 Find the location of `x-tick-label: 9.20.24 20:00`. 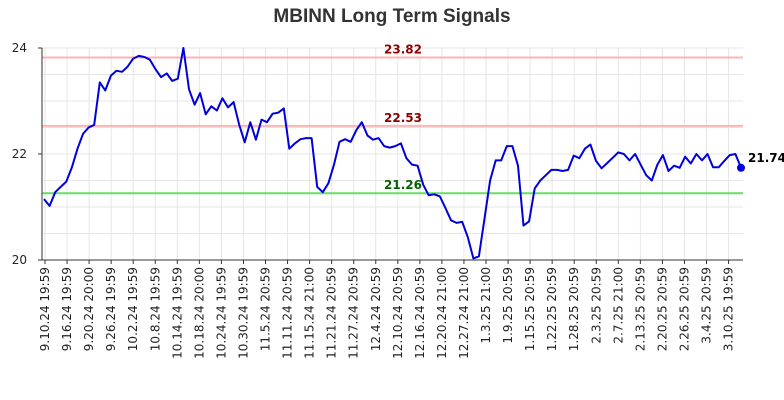

x-tick-label: 9.20.24 20:00 is located at coordinates (89, 309).